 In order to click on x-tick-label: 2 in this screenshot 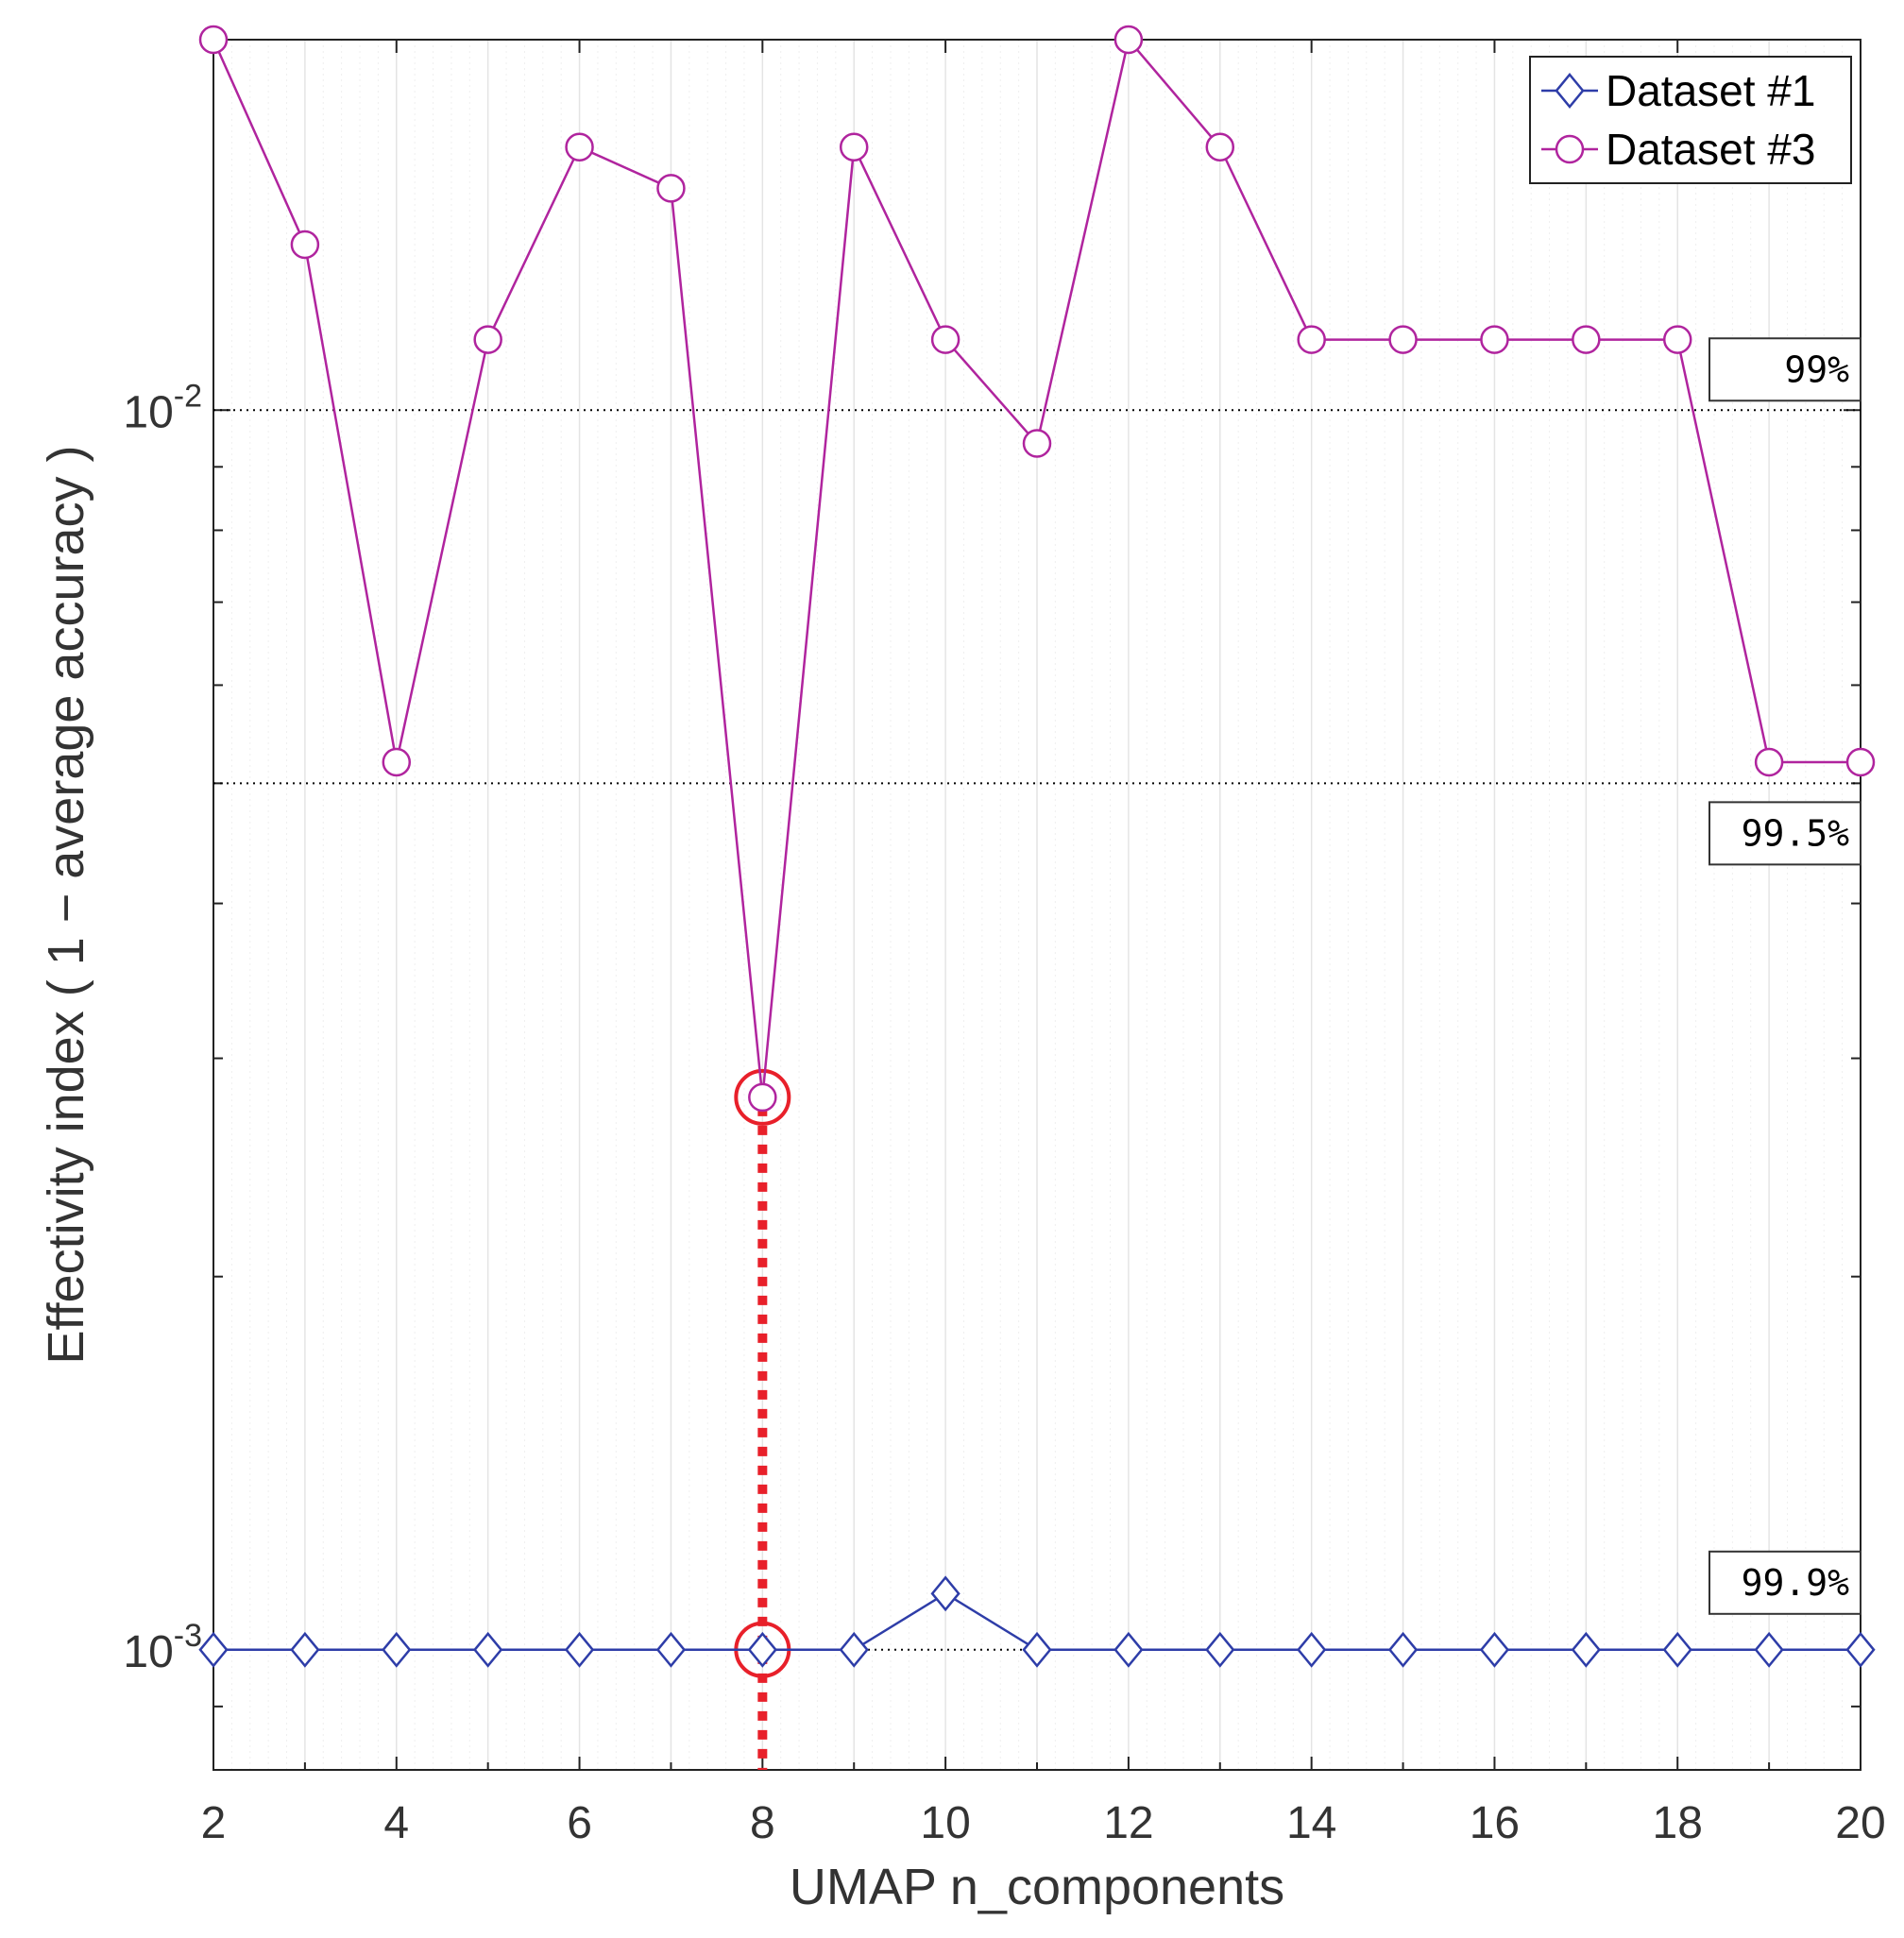, I will do `click(214, 1823)`.